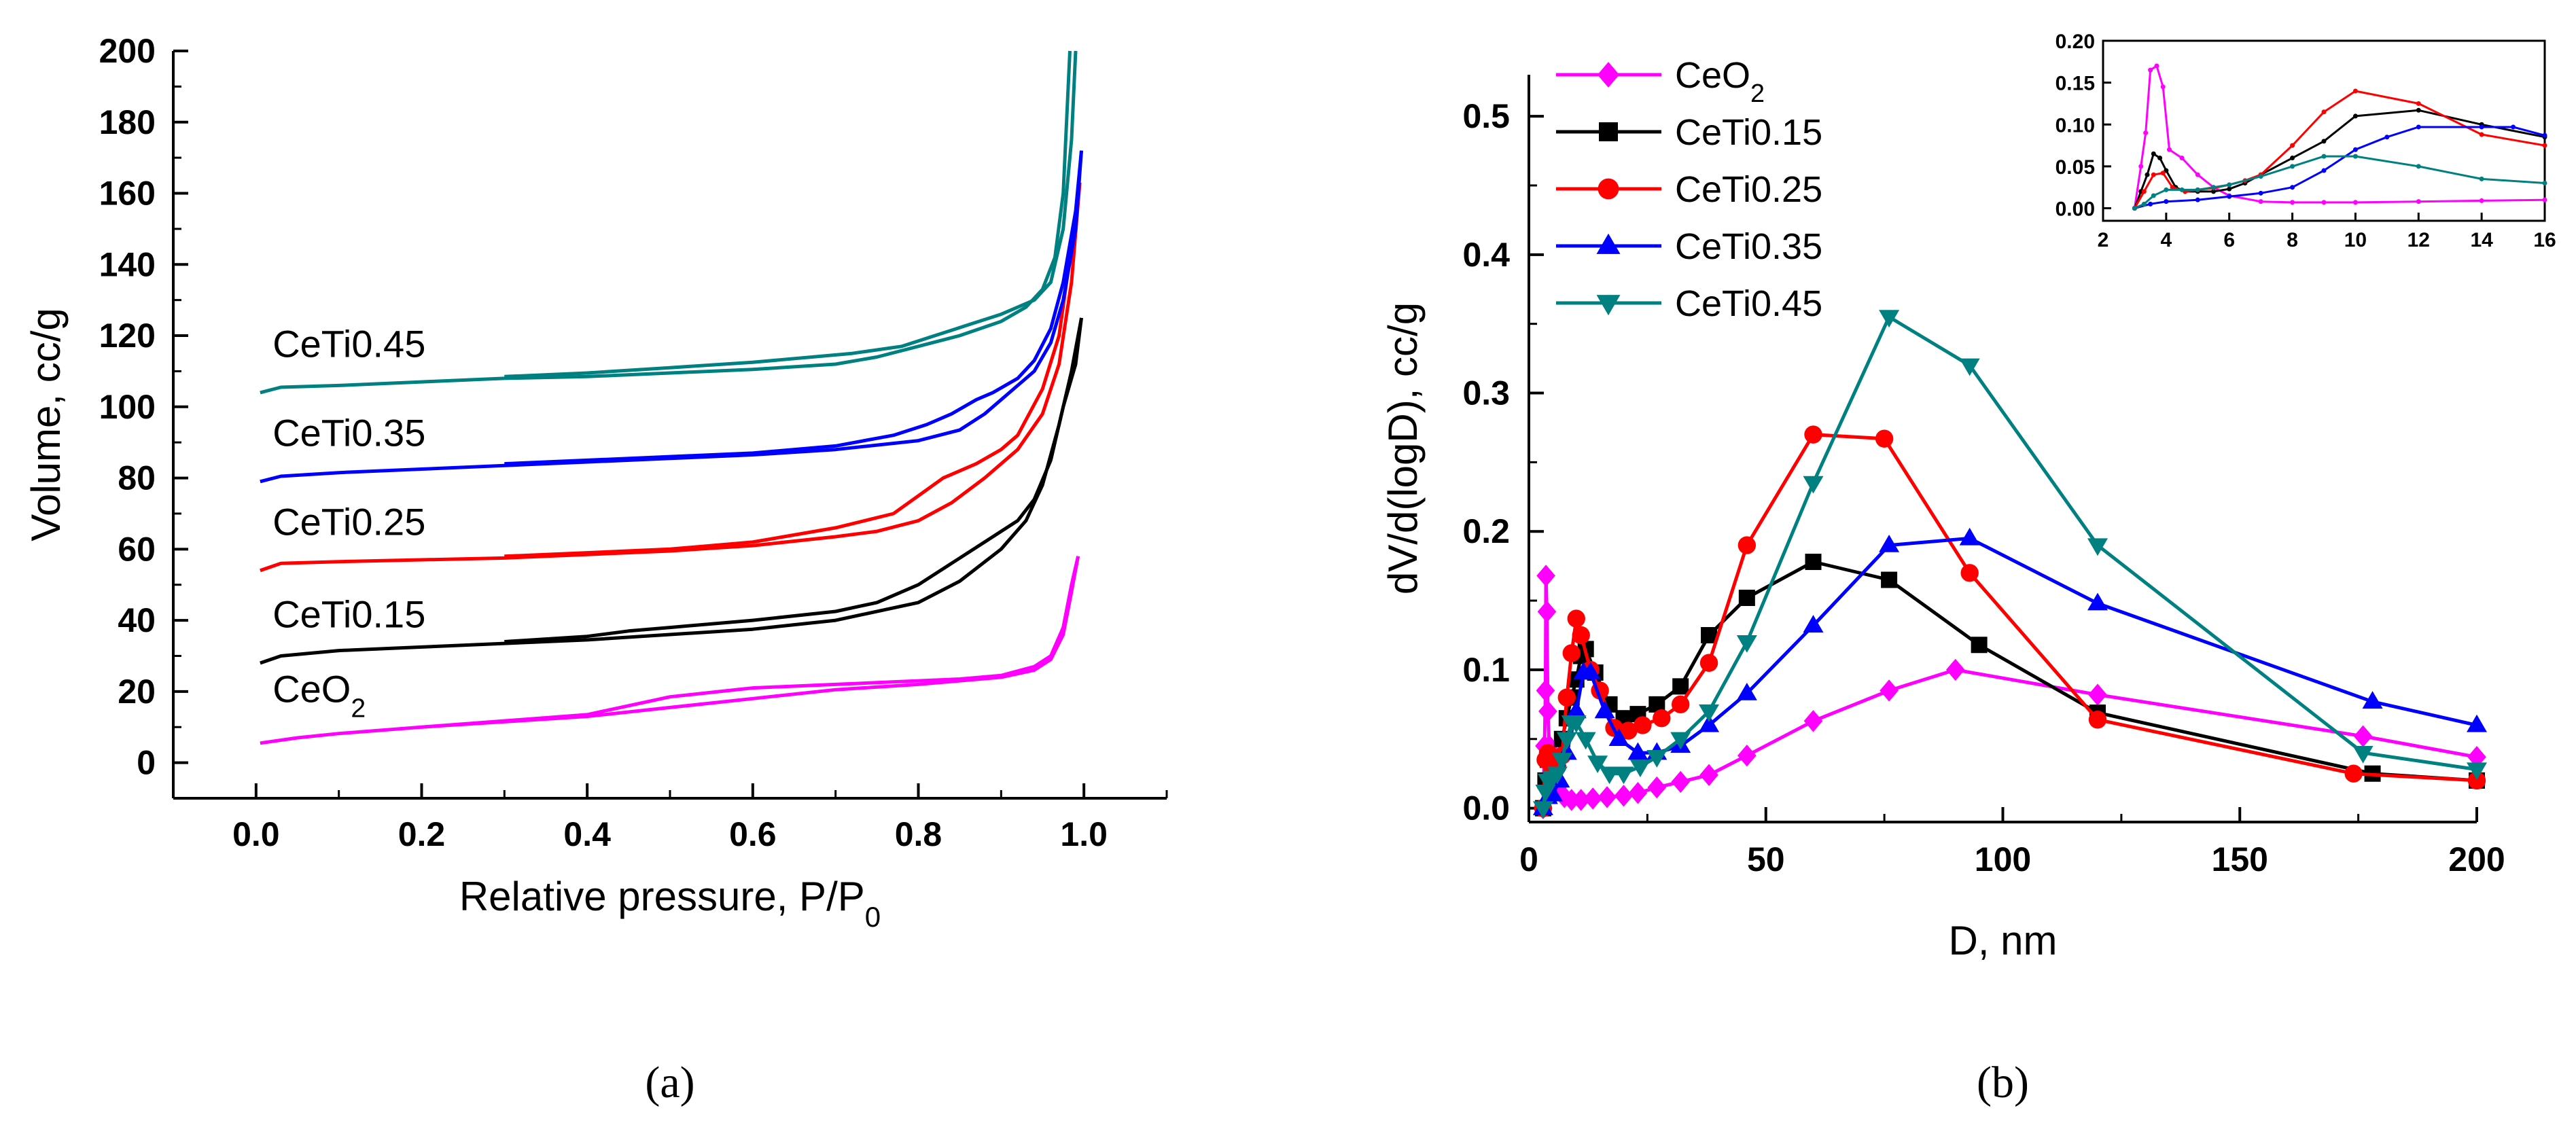  I want to click on y-tick-label-a: 200, so click(127, 51).